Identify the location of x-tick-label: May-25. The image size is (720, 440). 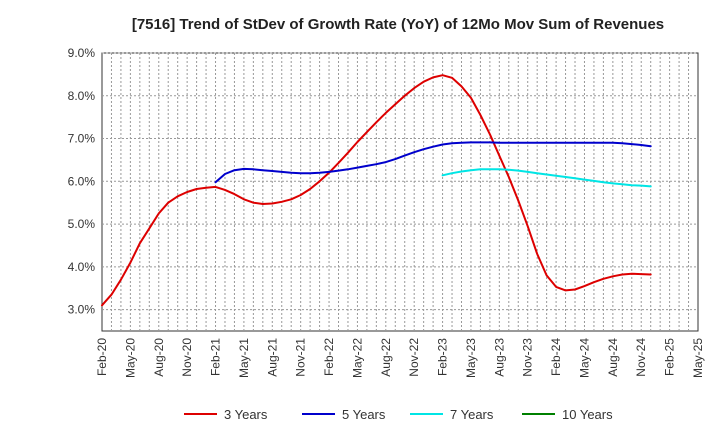
(698, 358).